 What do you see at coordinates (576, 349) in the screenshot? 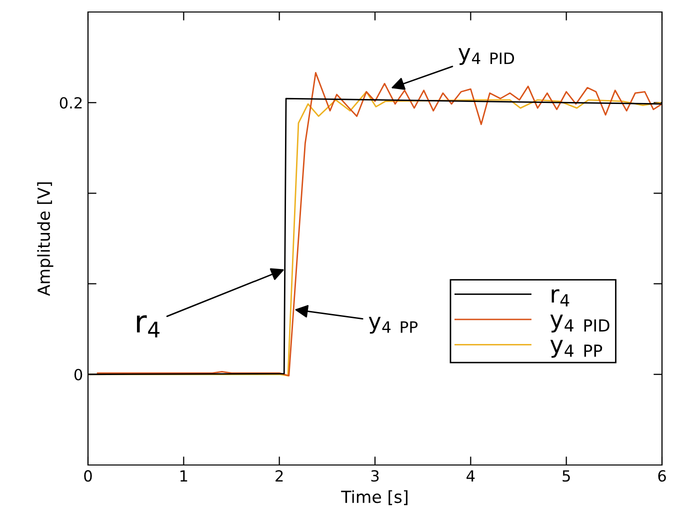
I see `legend-label: y$_{4 PP}$` at bounding box center [576, 349].